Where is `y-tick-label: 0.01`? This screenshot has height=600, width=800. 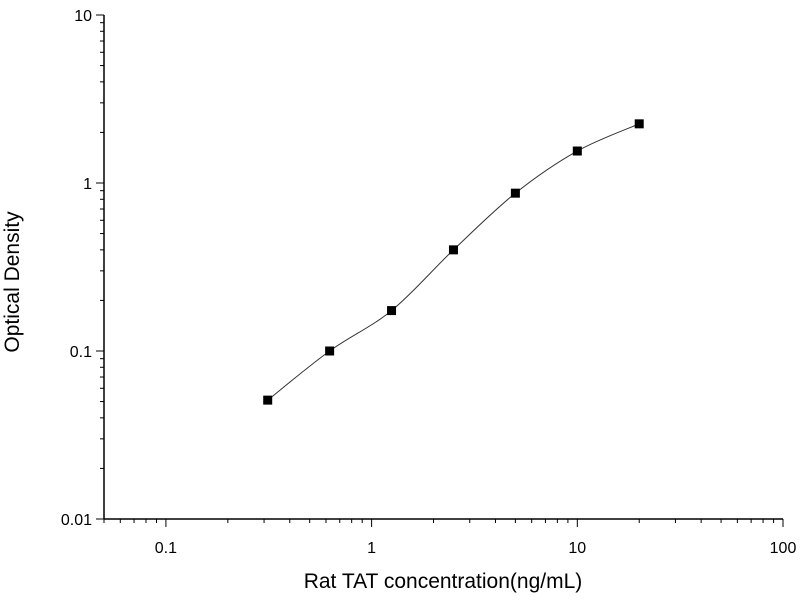 y-tick-label: 0.01 is located at coordinates (76, 520).